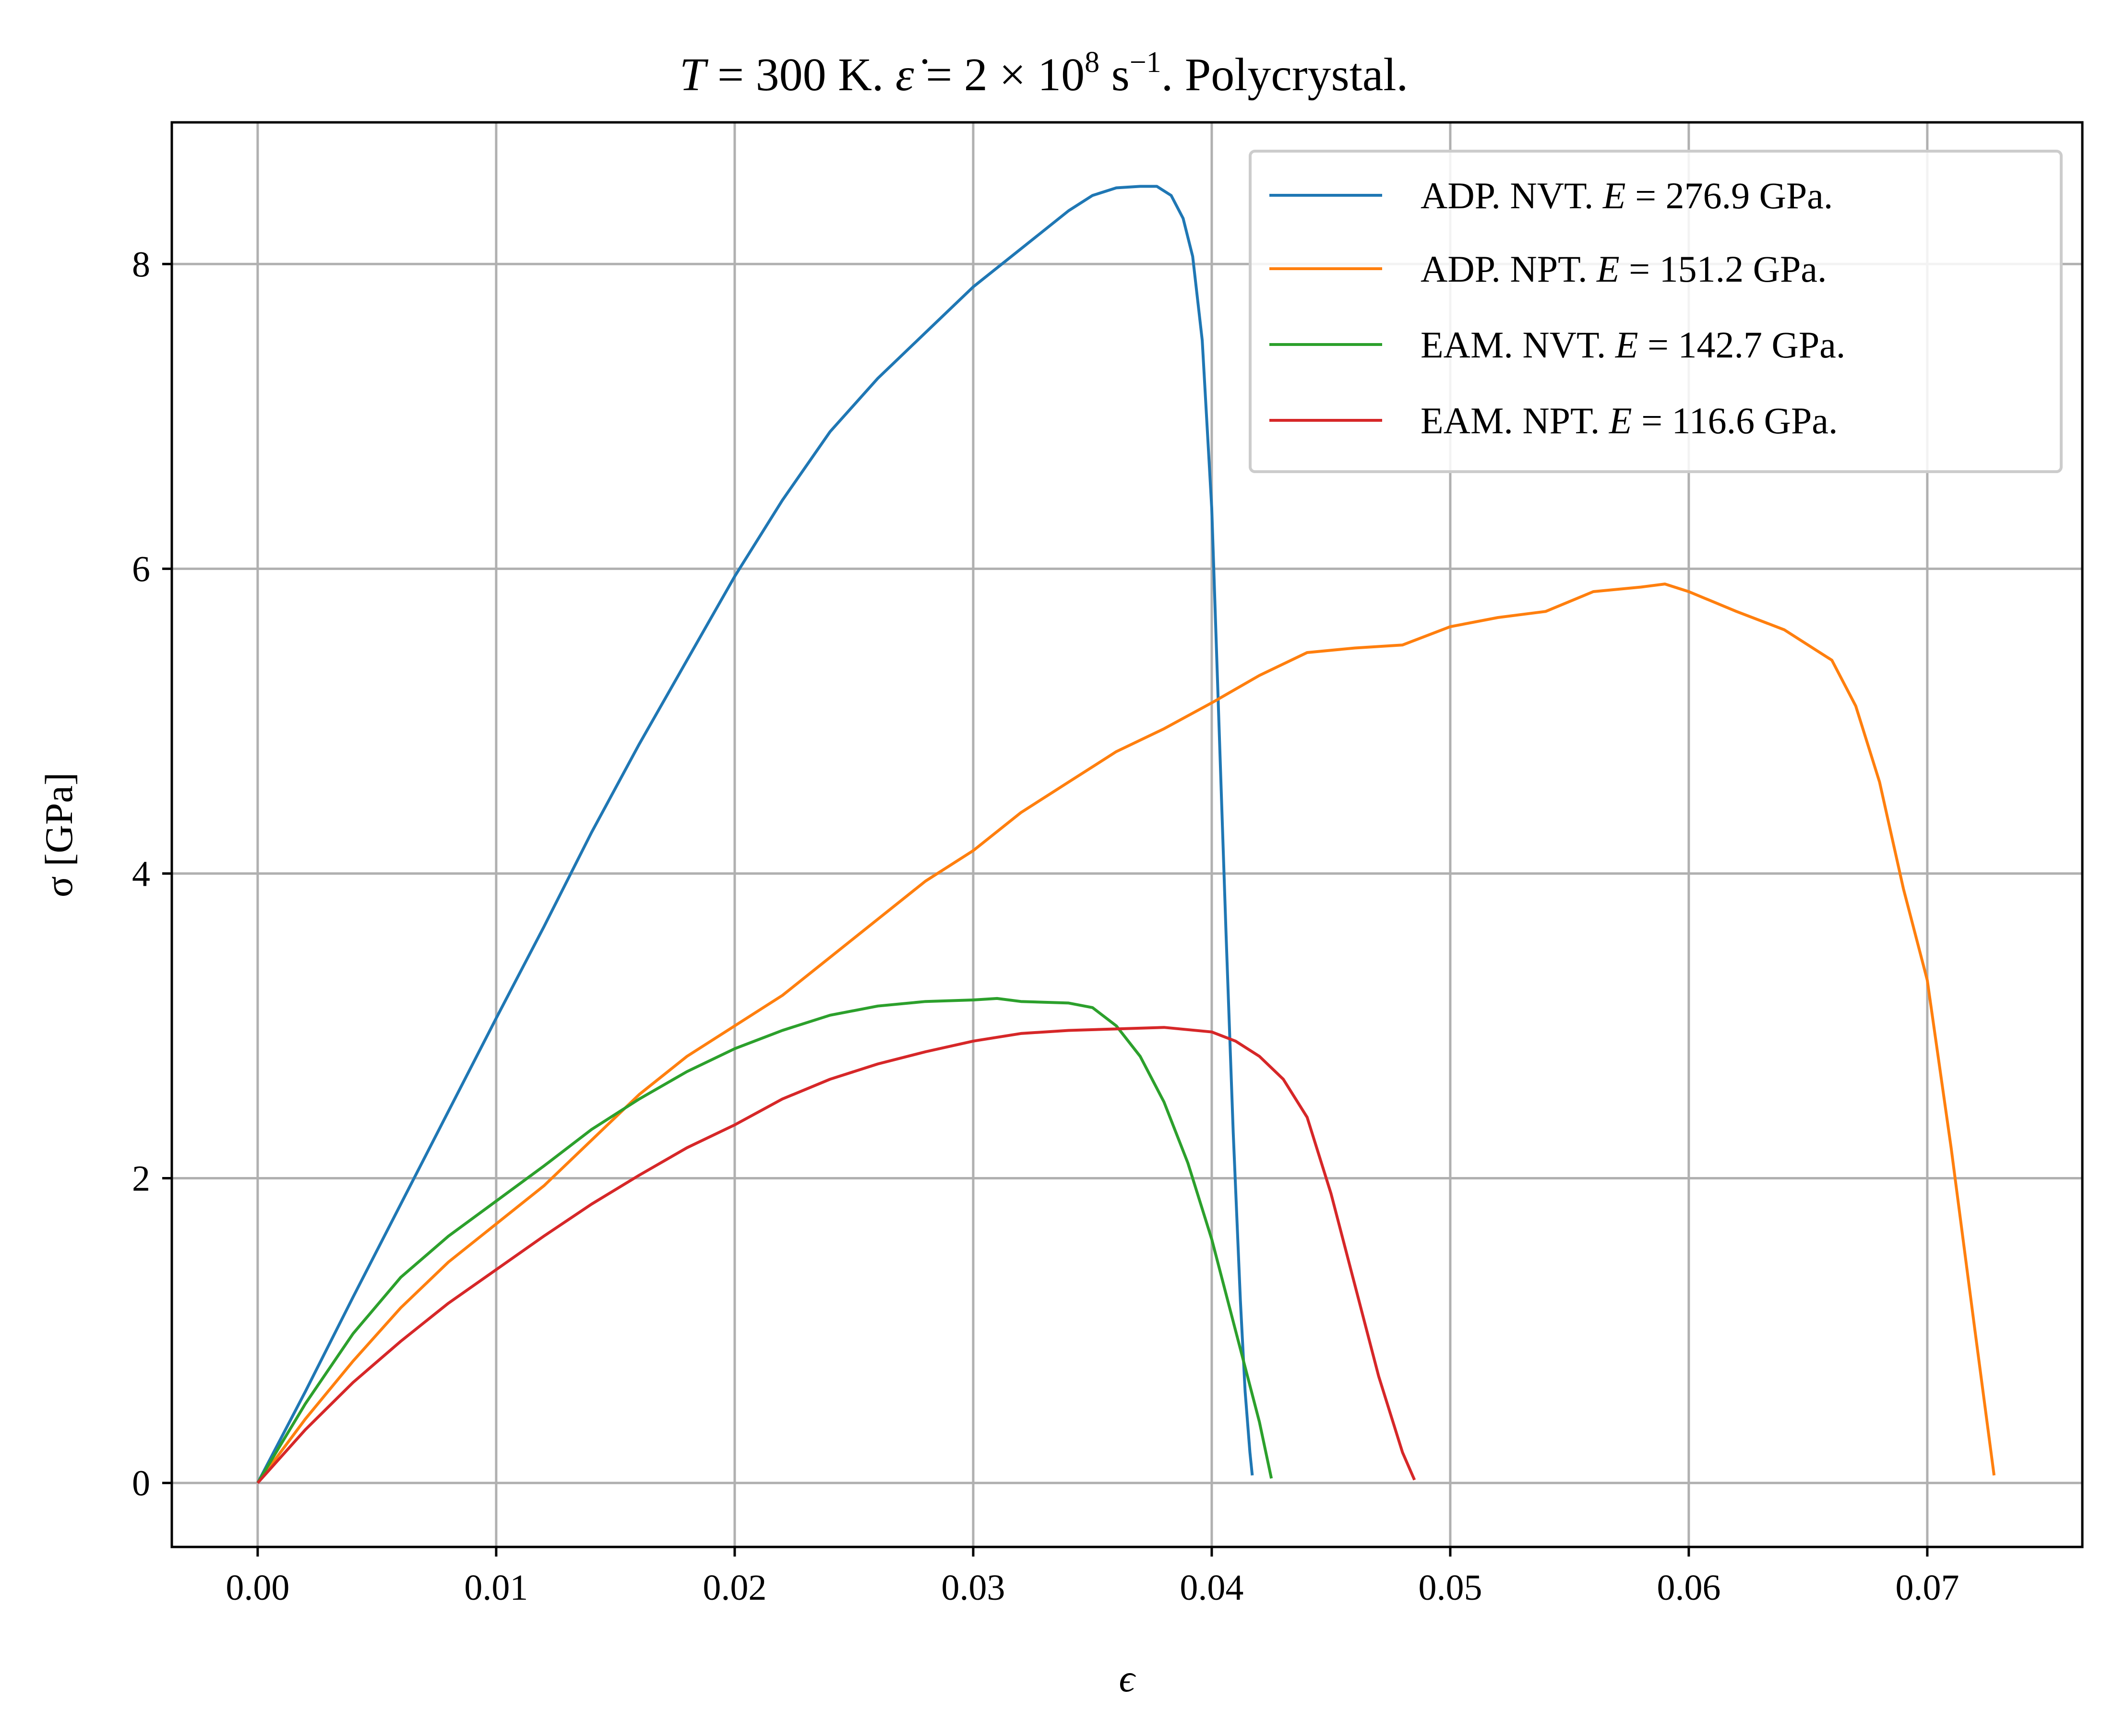  What do you see at coordinates (141, 1483) in the screenshot?
I see `y-tick-label: 0` at bounding box center [141, 1483].